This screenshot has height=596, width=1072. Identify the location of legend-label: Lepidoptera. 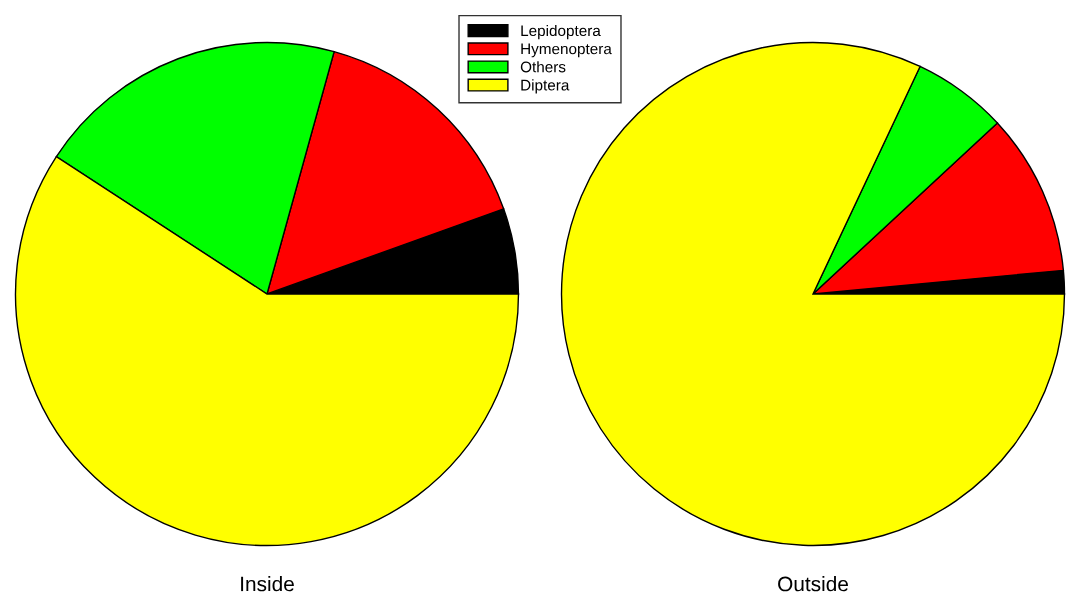
(561, 32).